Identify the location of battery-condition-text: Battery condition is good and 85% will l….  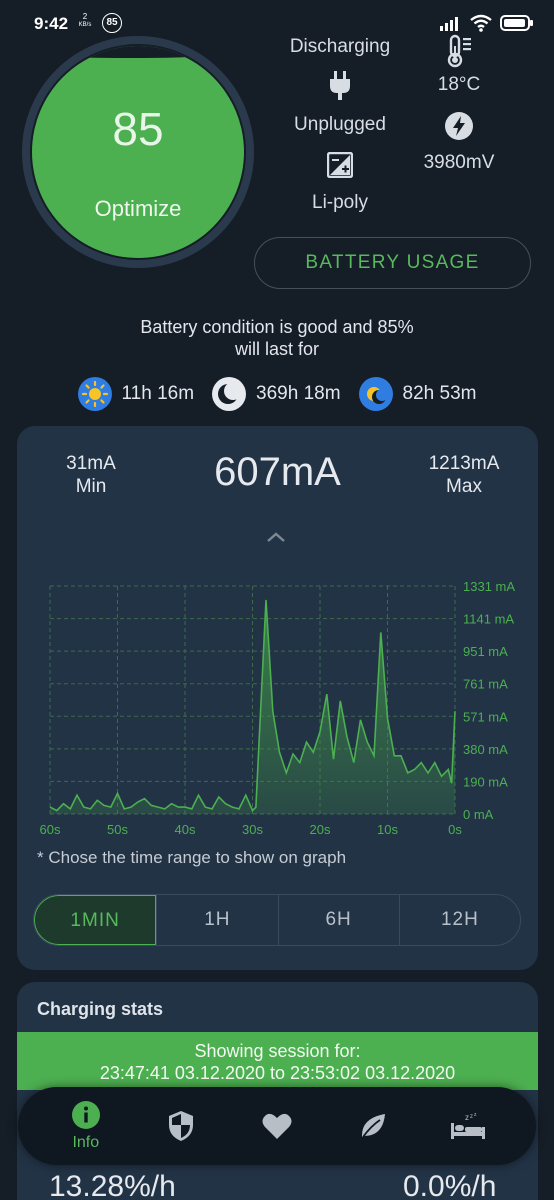
(277, 338).